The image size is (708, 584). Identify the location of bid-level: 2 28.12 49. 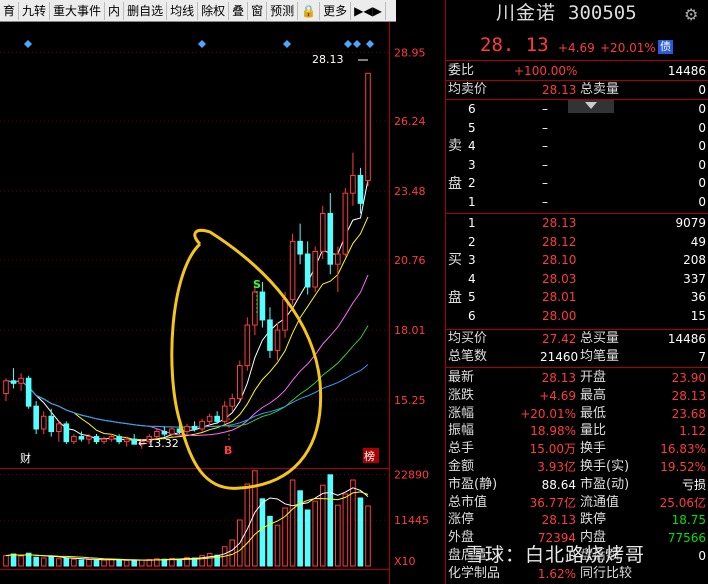
(577, 242).